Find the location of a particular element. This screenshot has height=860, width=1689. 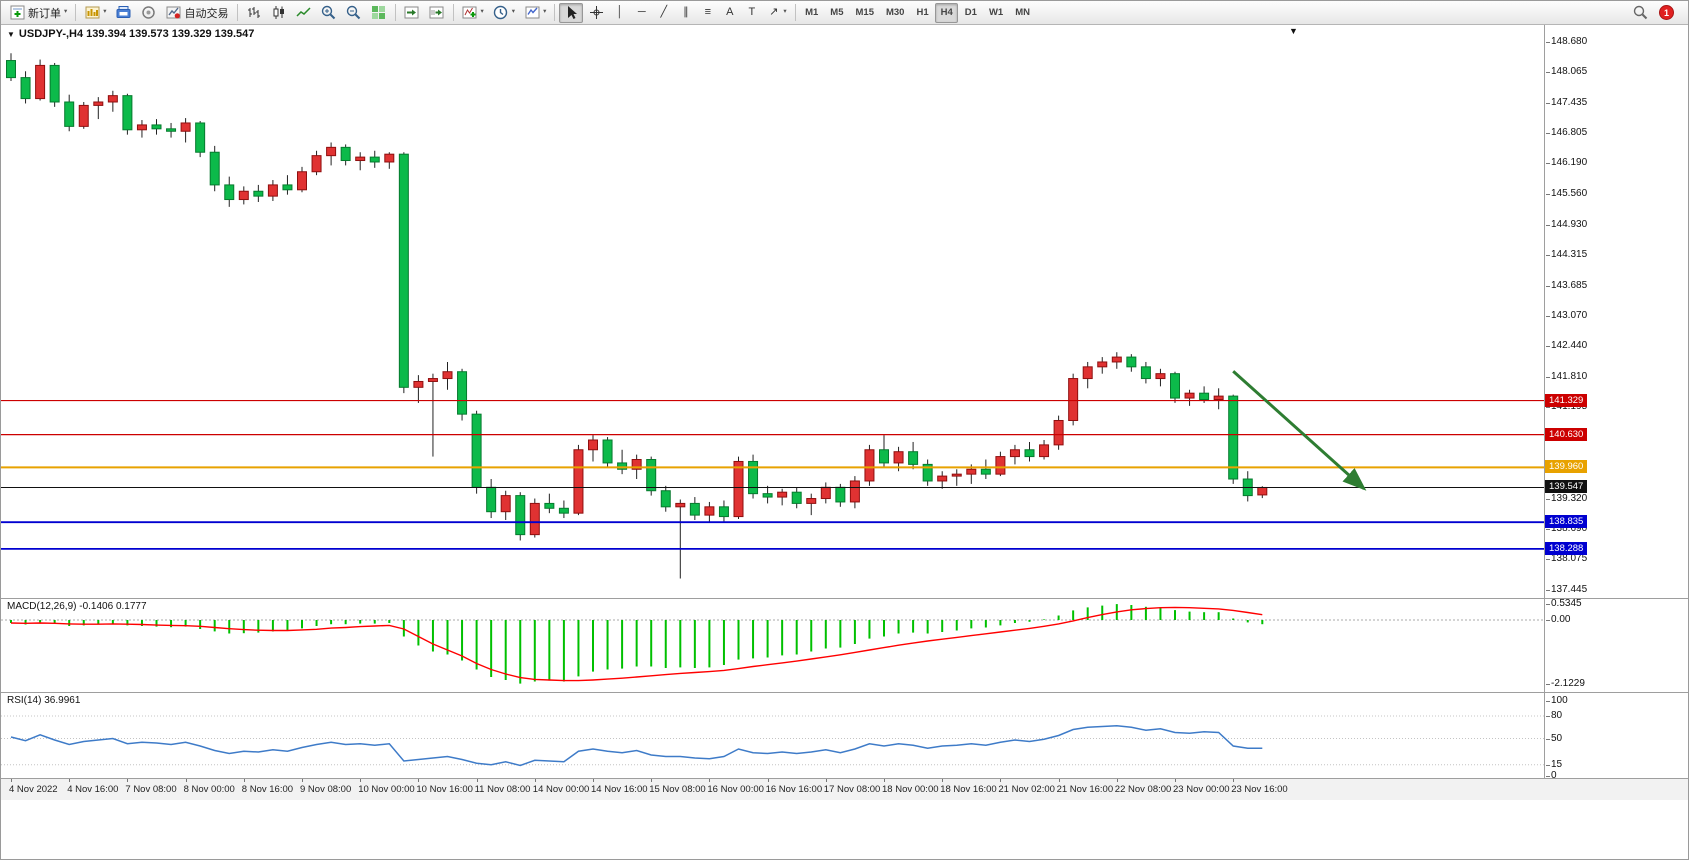

candlestick-button is located at coordinates (279, 13).